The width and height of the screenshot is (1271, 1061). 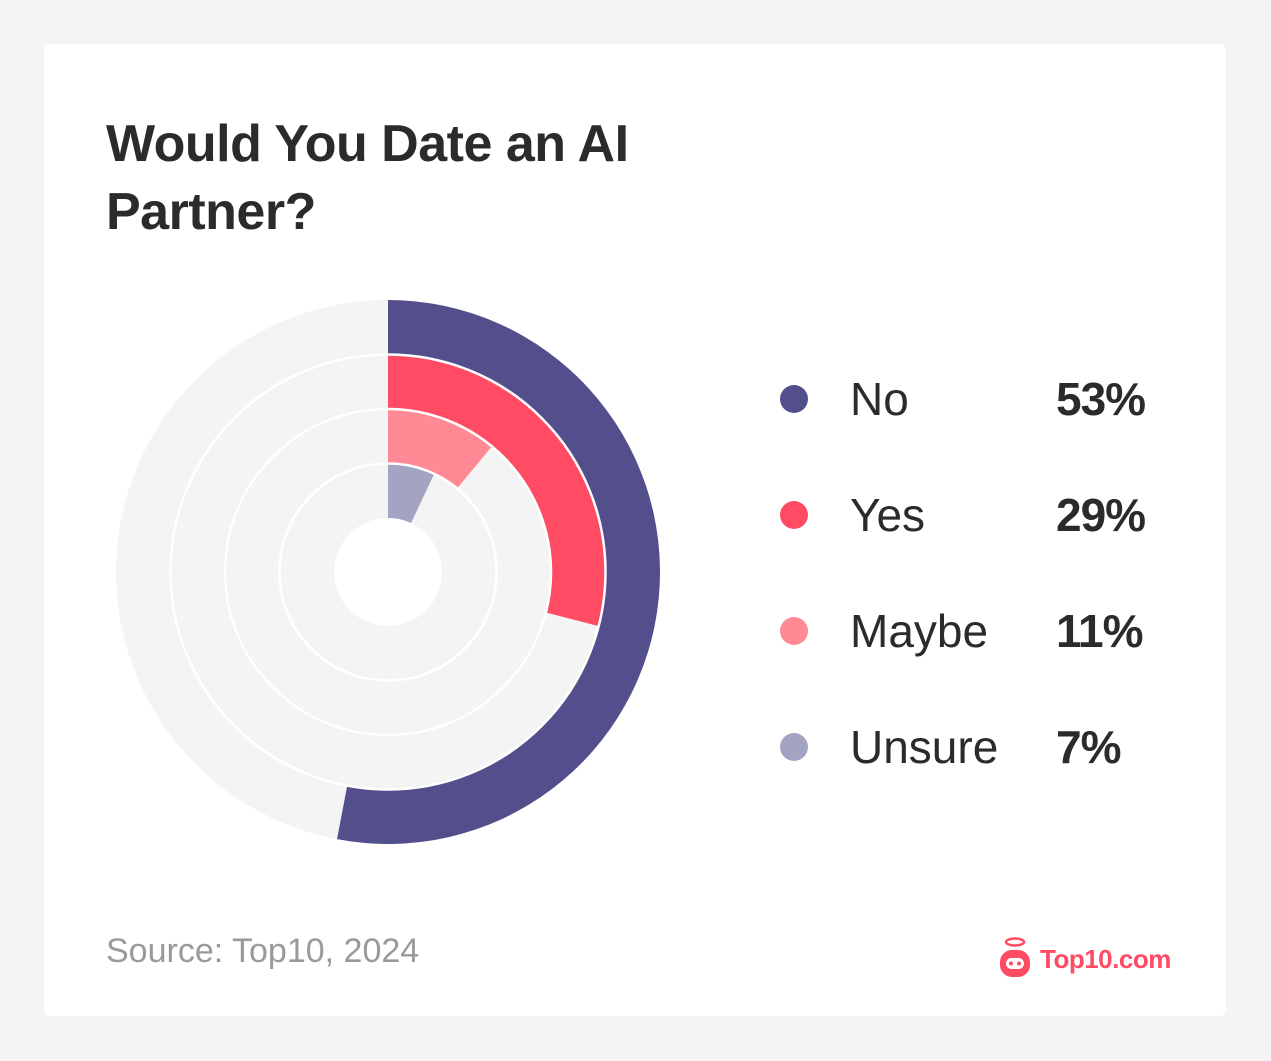 I want to click on legend-item-unsure: Unsure 7%, so click(x=990, y=772).